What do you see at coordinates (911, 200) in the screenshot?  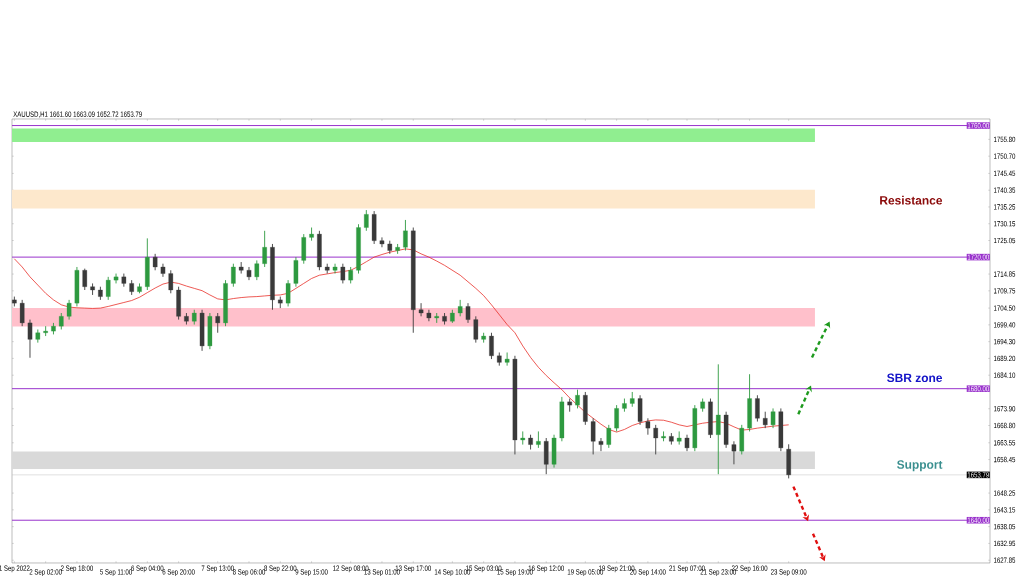 I see `text: Resistance` at bounding box center [911, 200].